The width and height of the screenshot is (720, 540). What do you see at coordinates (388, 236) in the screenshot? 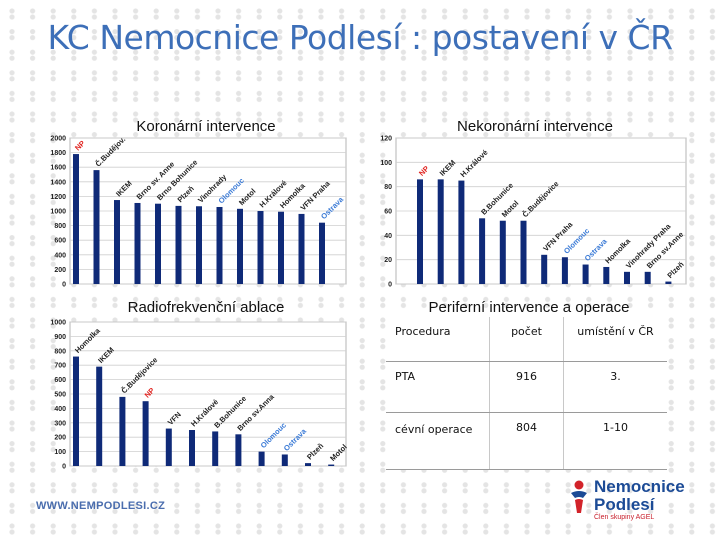
I see `y-tick-label: 40` at bounding box center [388, 236].